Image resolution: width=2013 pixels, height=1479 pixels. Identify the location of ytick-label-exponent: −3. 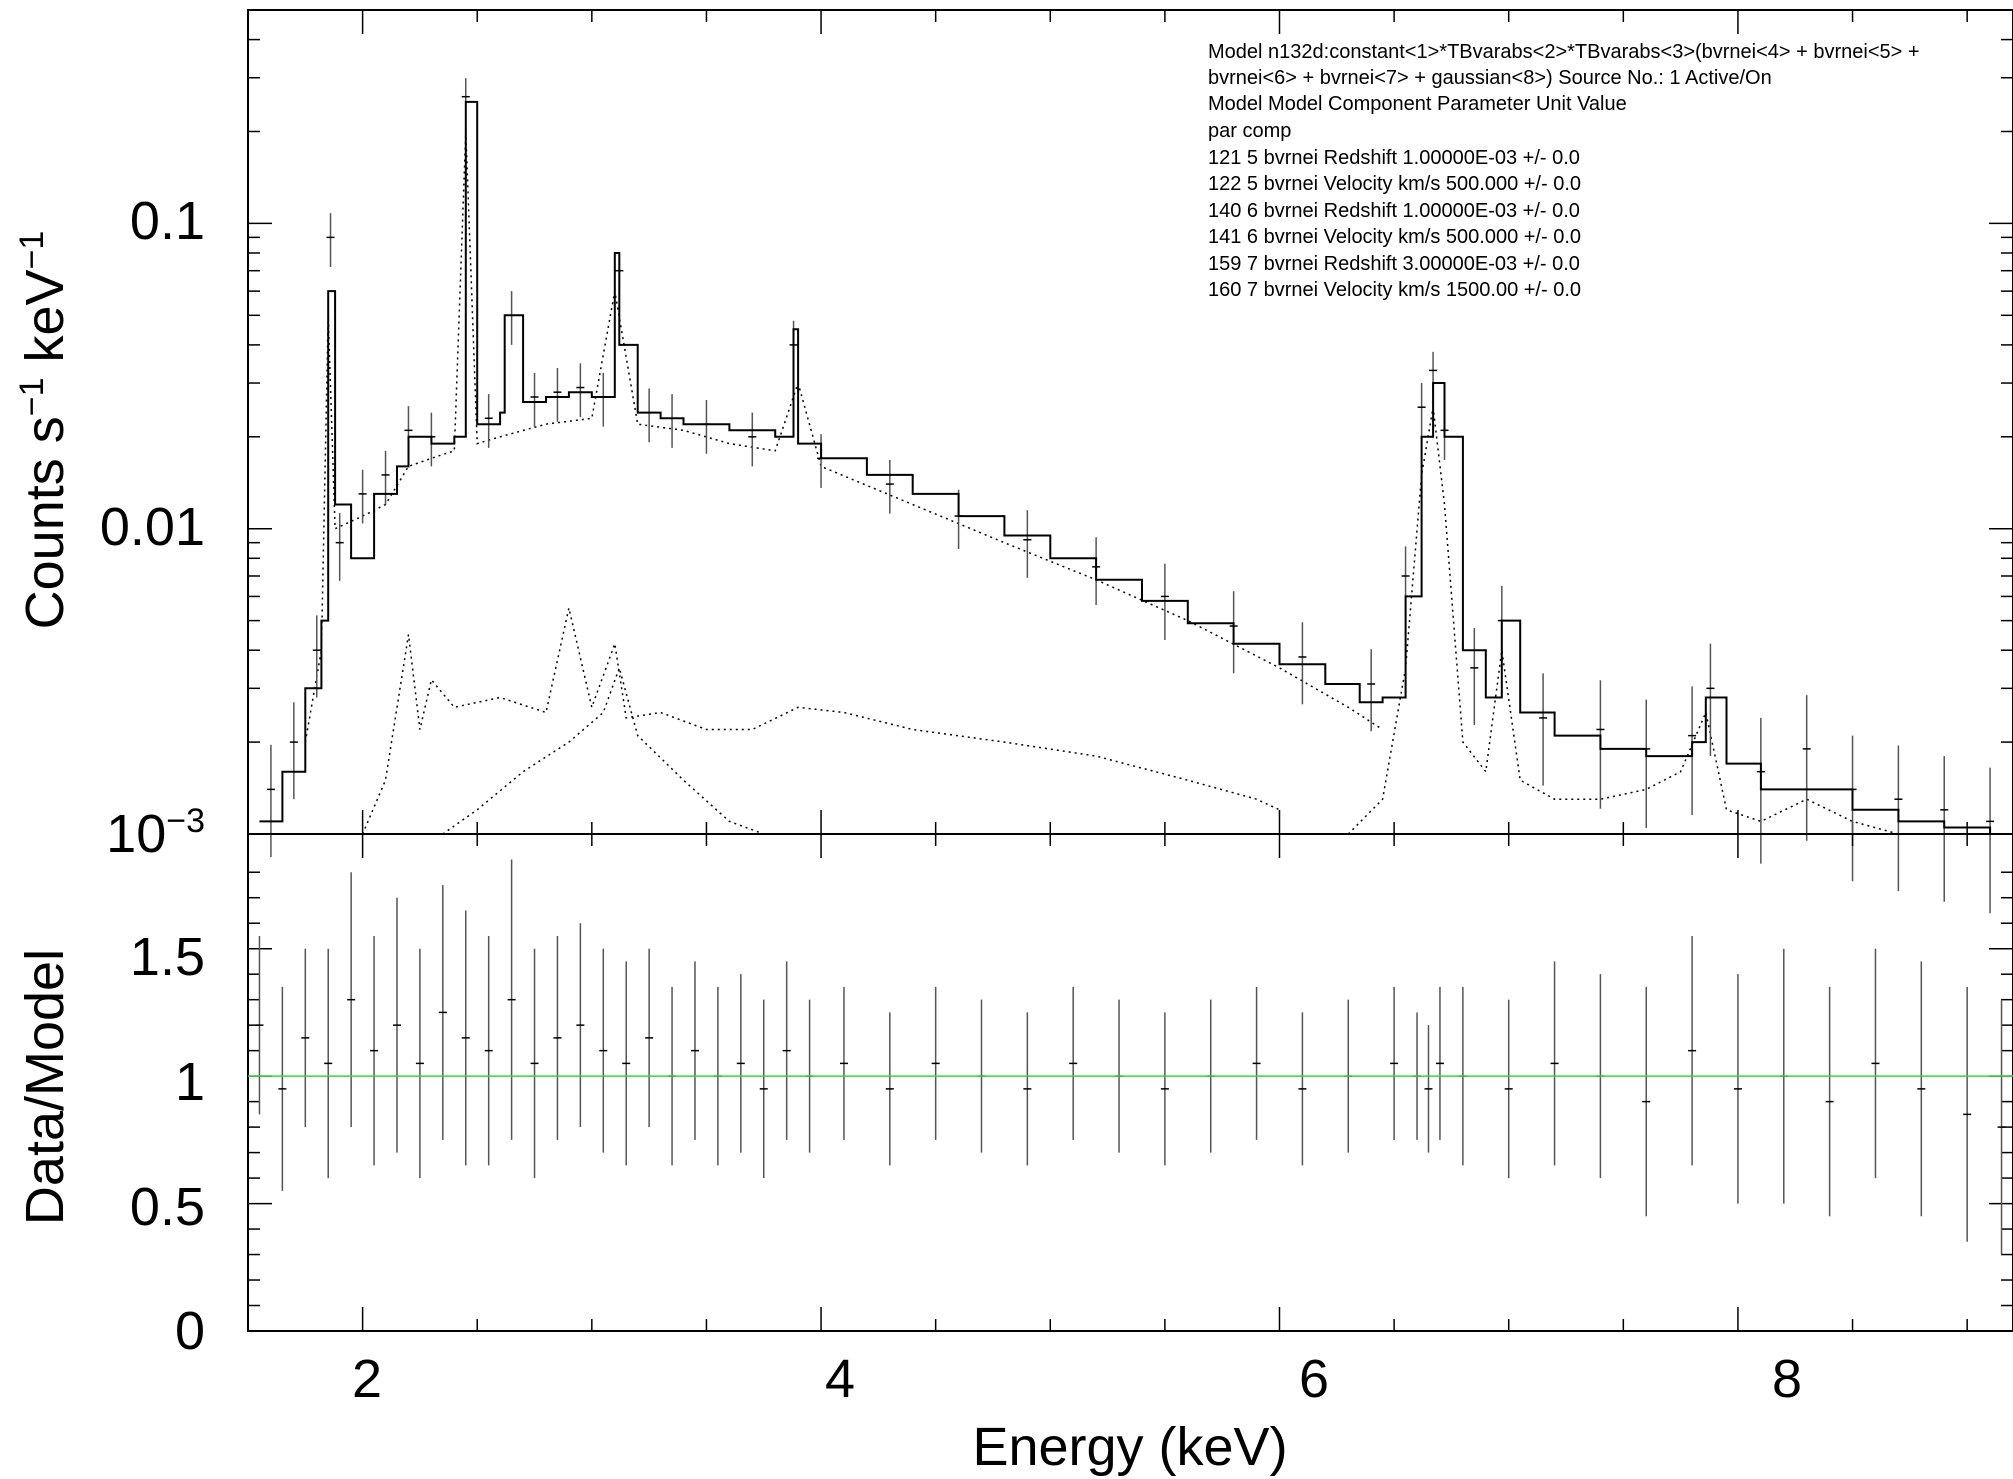
(185, 821).